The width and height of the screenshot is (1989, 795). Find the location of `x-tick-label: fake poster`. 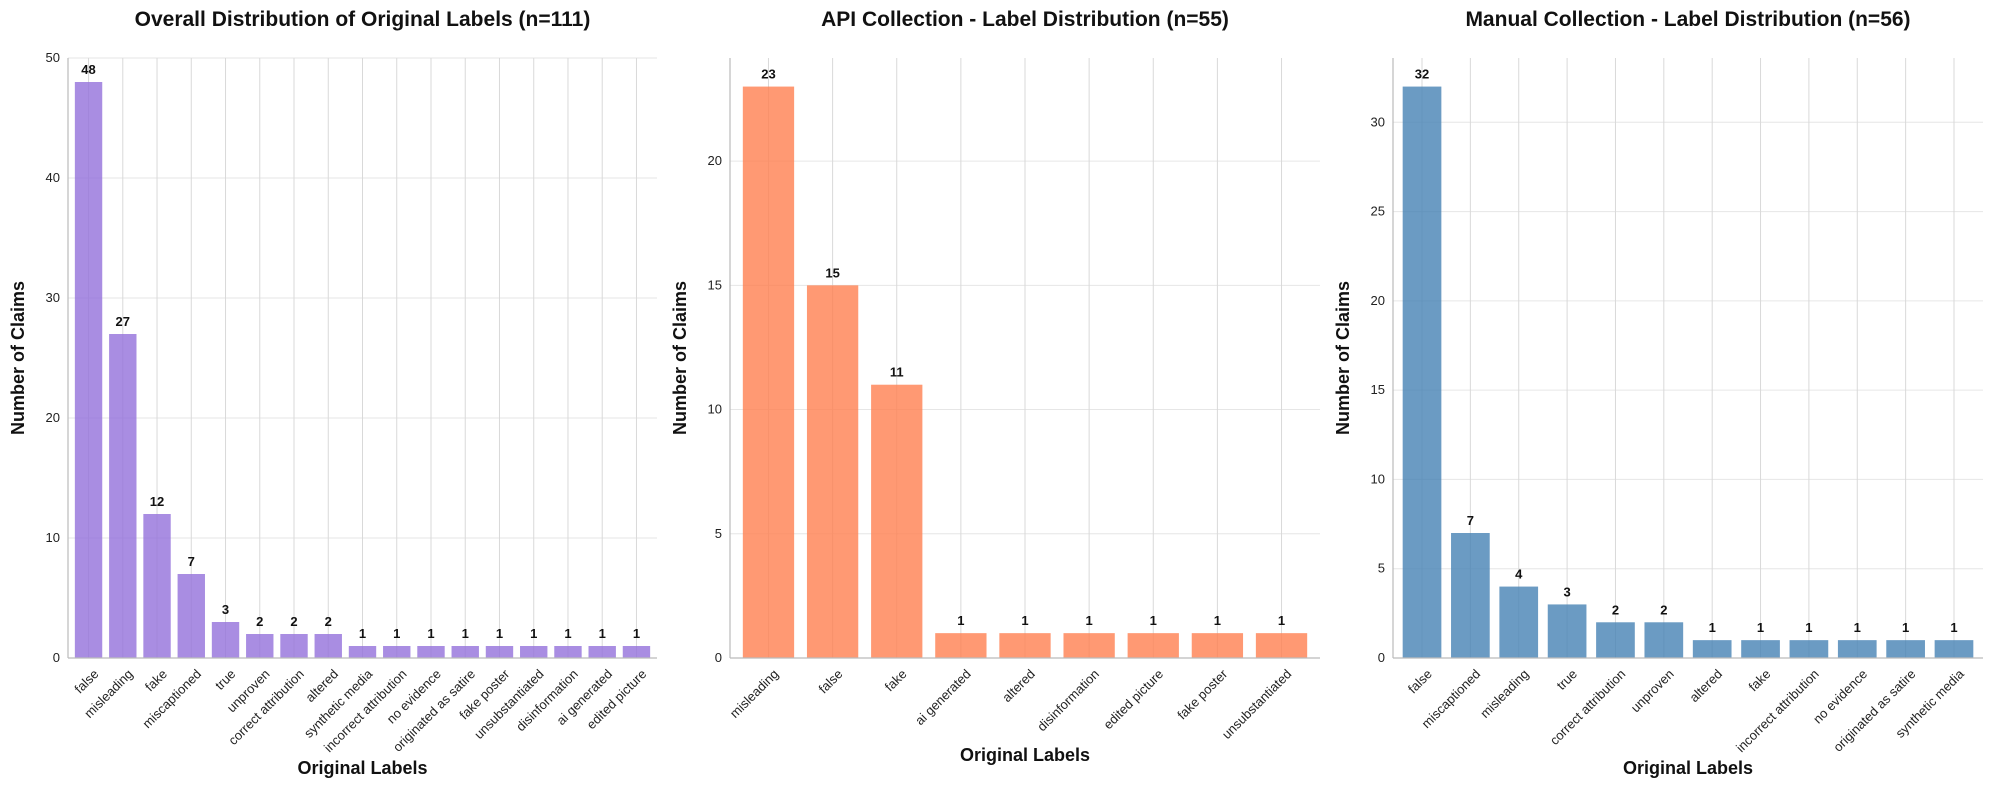

x-tick-label: fake poster is located at coordinates (1202, 694).